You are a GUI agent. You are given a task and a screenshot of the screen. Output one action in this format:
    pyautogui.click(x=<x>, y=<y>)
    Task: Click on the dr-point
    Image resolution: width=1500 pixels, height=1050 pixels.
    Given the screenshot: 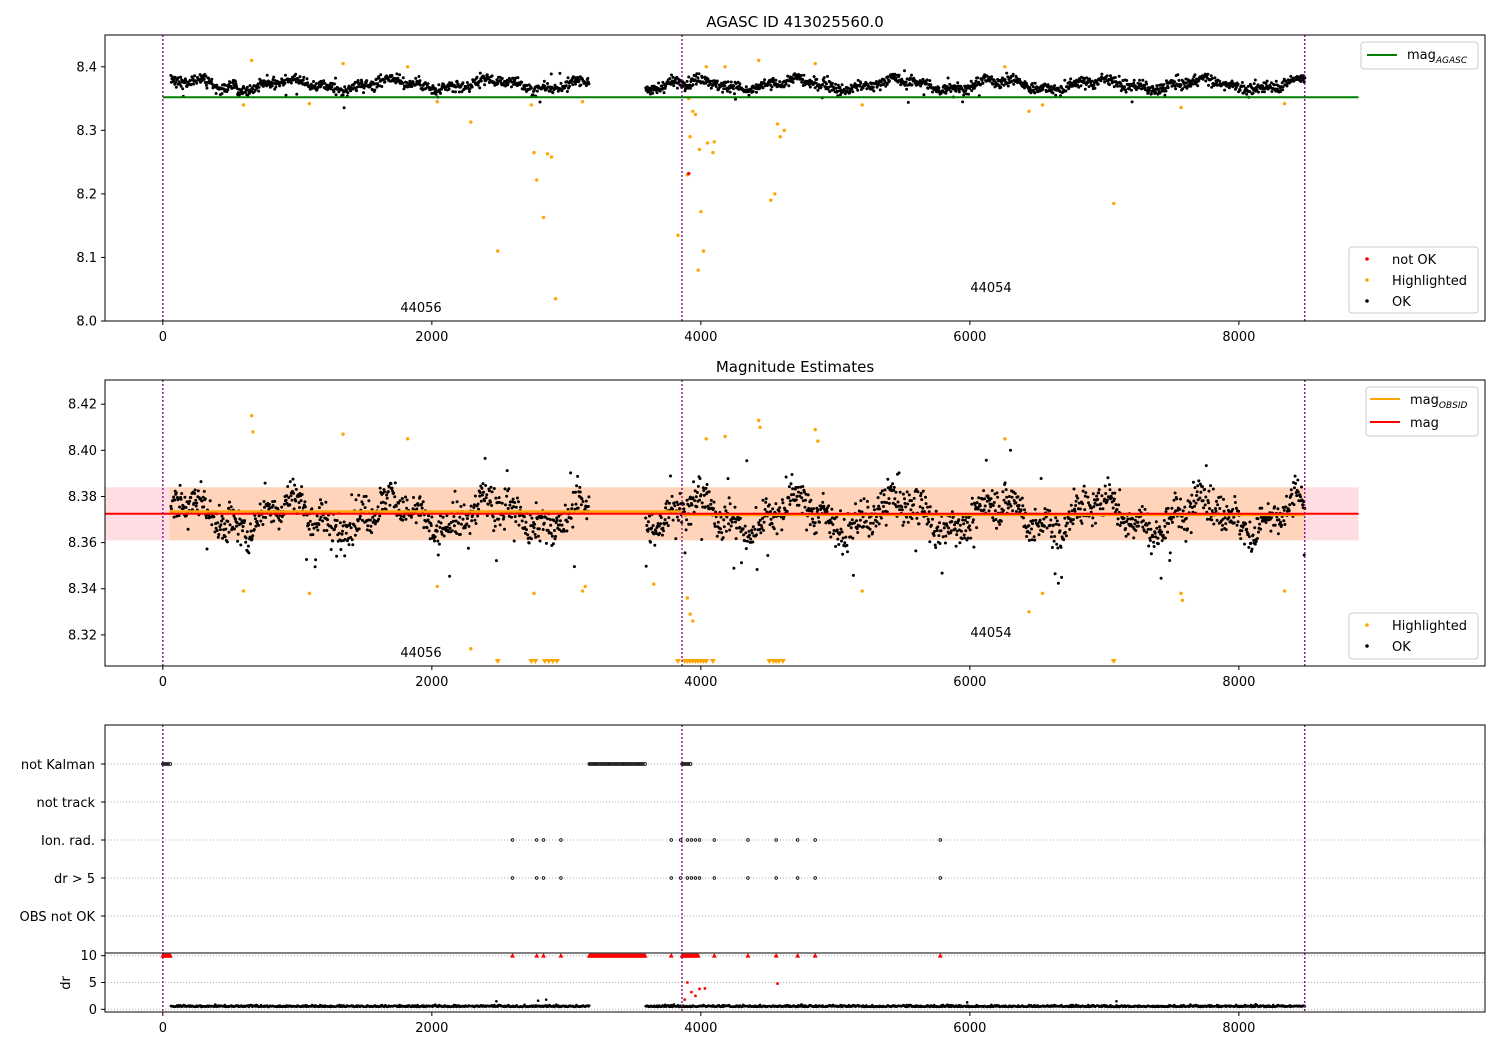 What is the action you would take?
    pyautogui.click(x=589, y=1005)
    